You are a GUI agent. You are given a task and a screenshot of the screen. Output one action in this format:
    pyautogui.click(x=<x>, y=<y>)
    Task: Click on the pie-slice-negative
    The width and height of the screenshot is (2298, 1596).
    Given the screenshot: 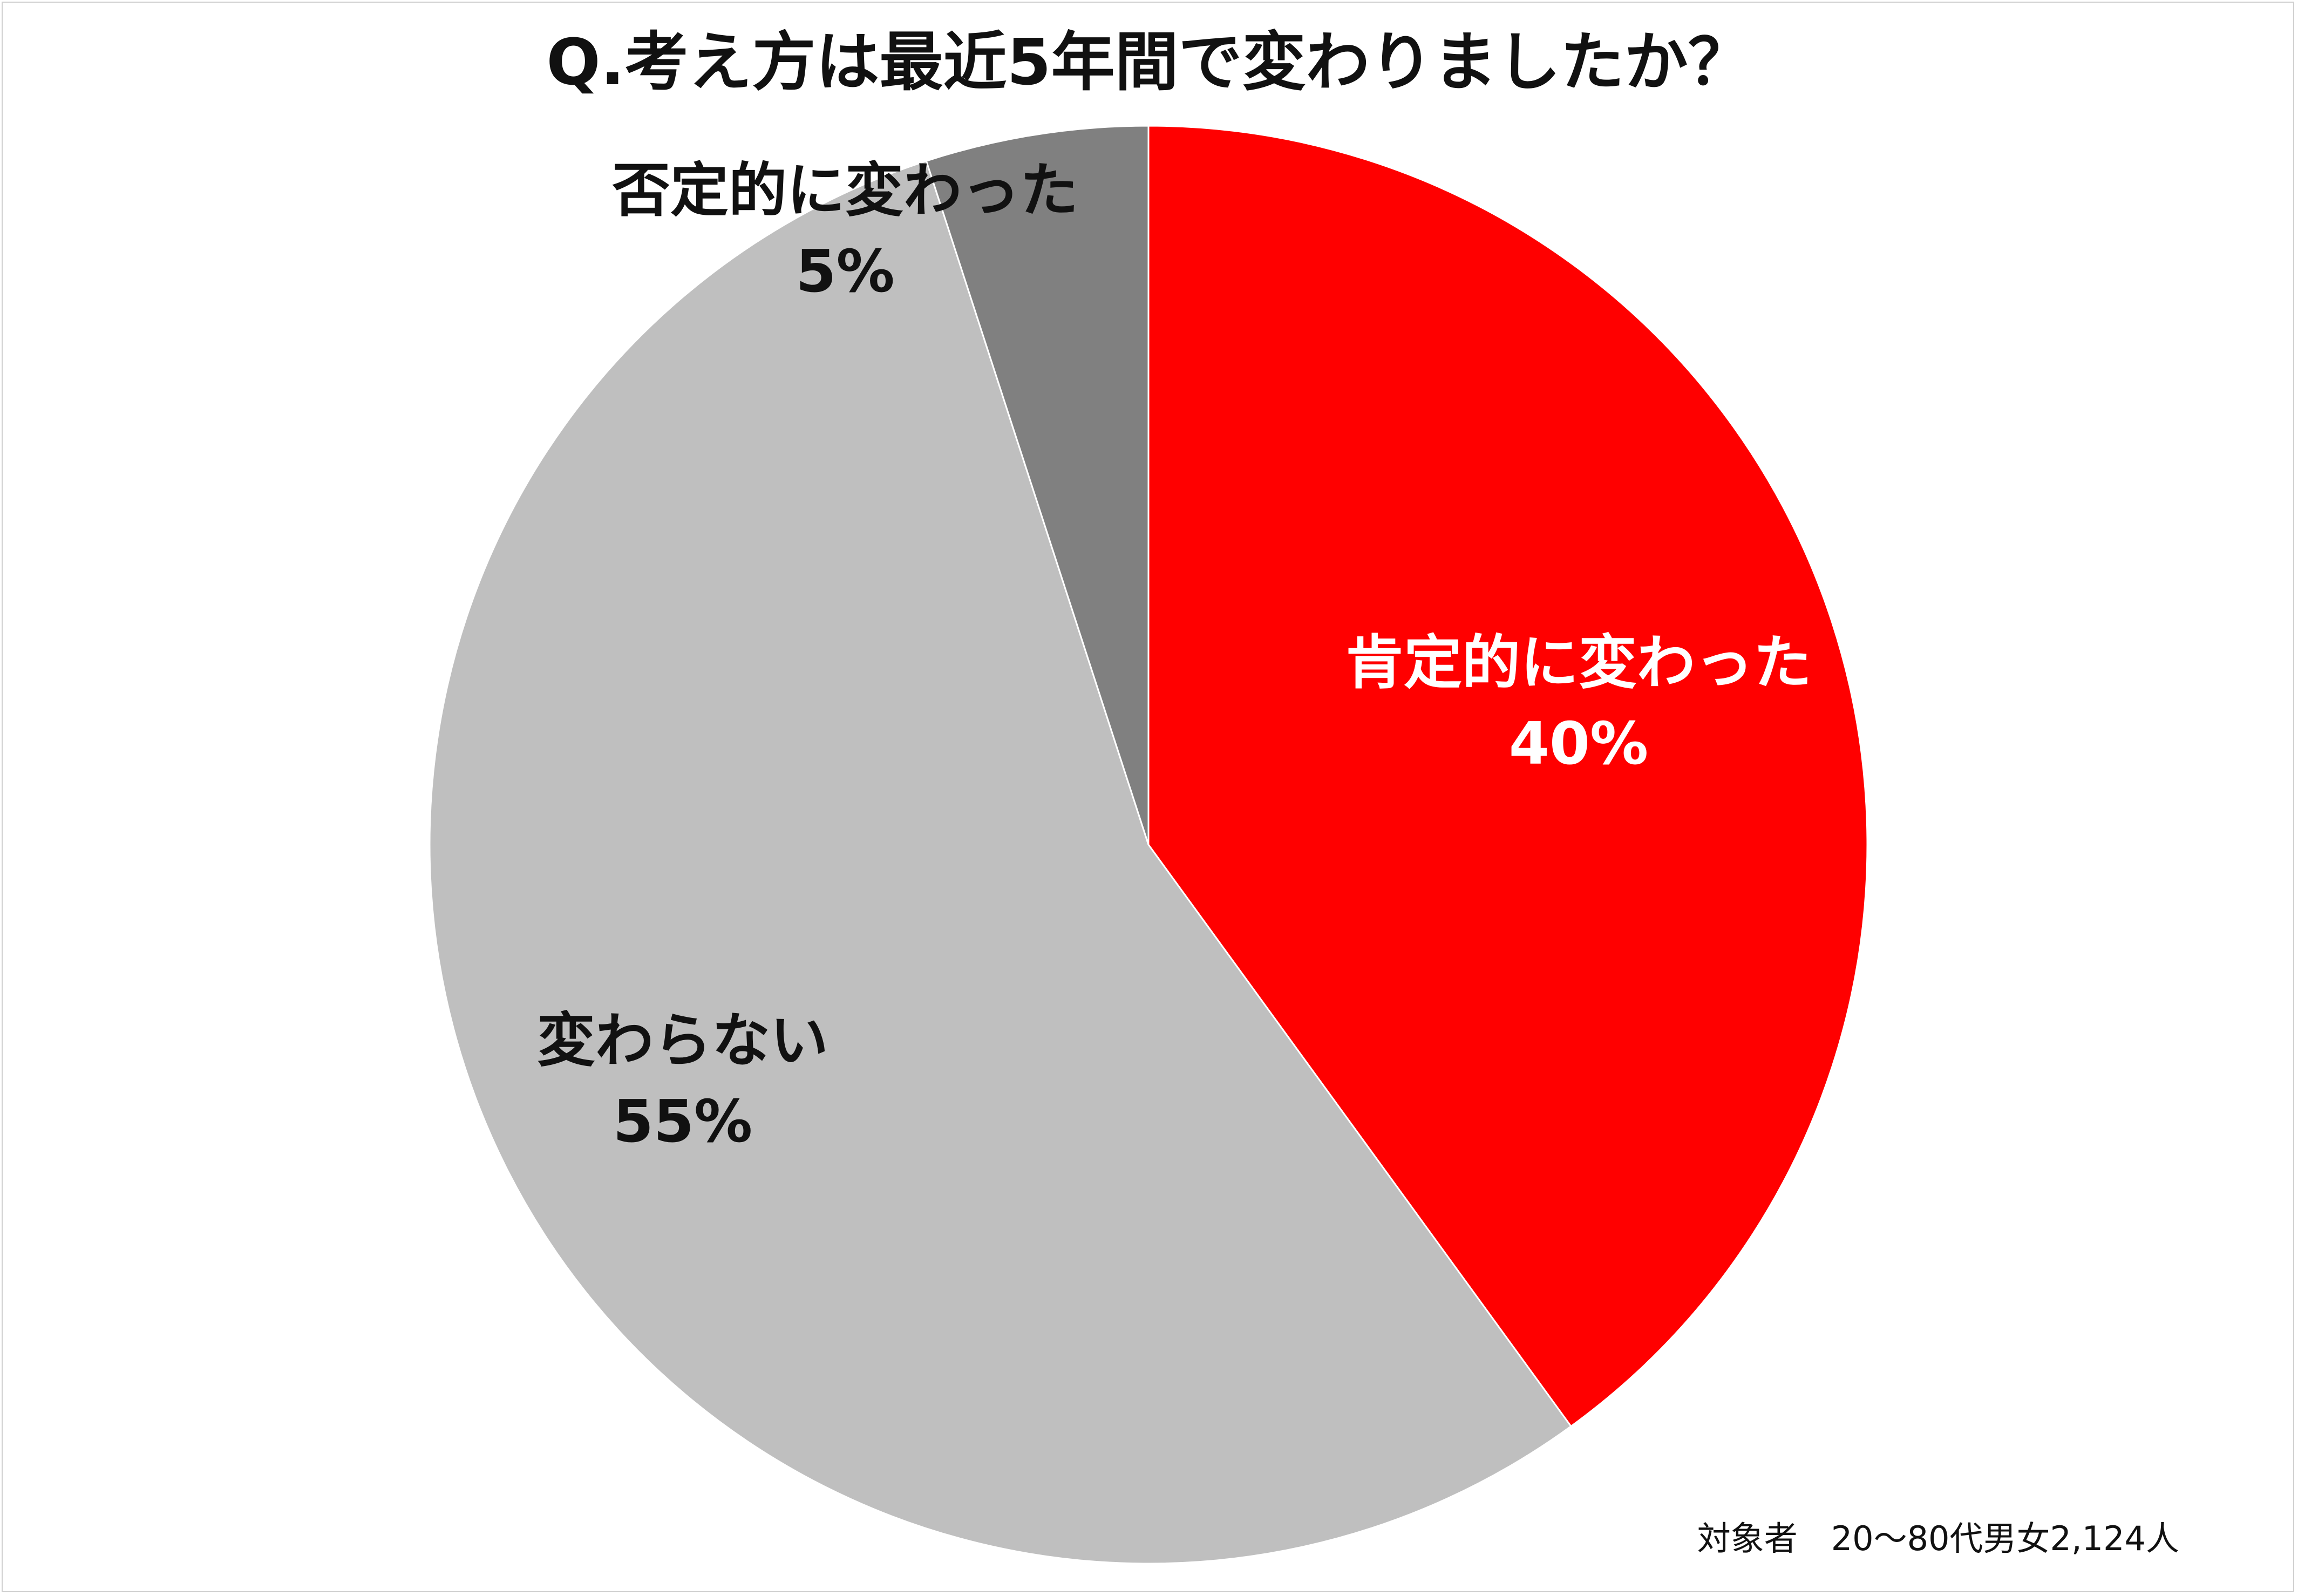 What is the action you would take?
    pyautogui.click(x=1037, y=485)
    